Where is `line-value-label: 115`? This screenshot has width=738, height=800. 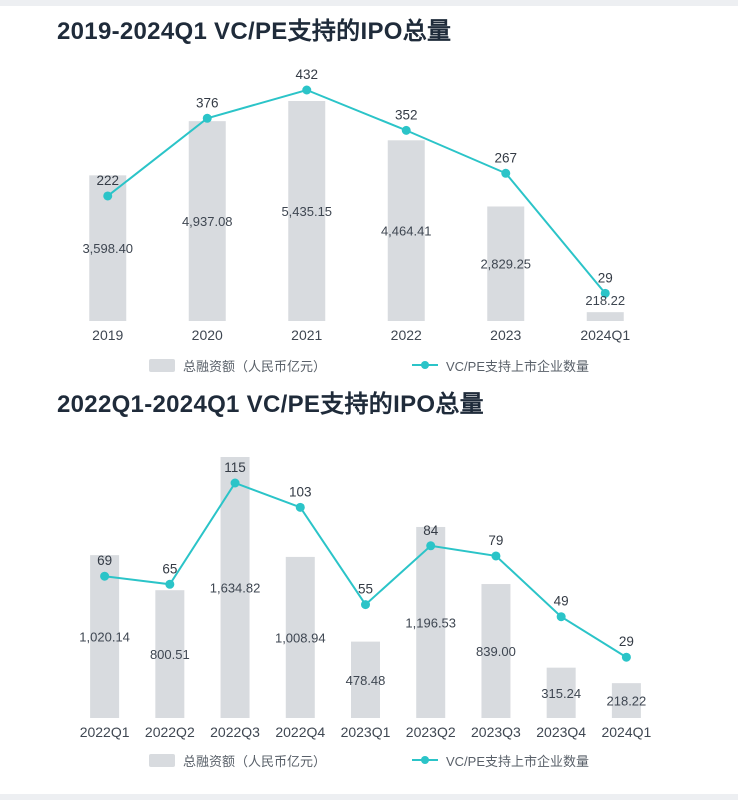
line-value-label: 115 is located at coordinates (235, 467).